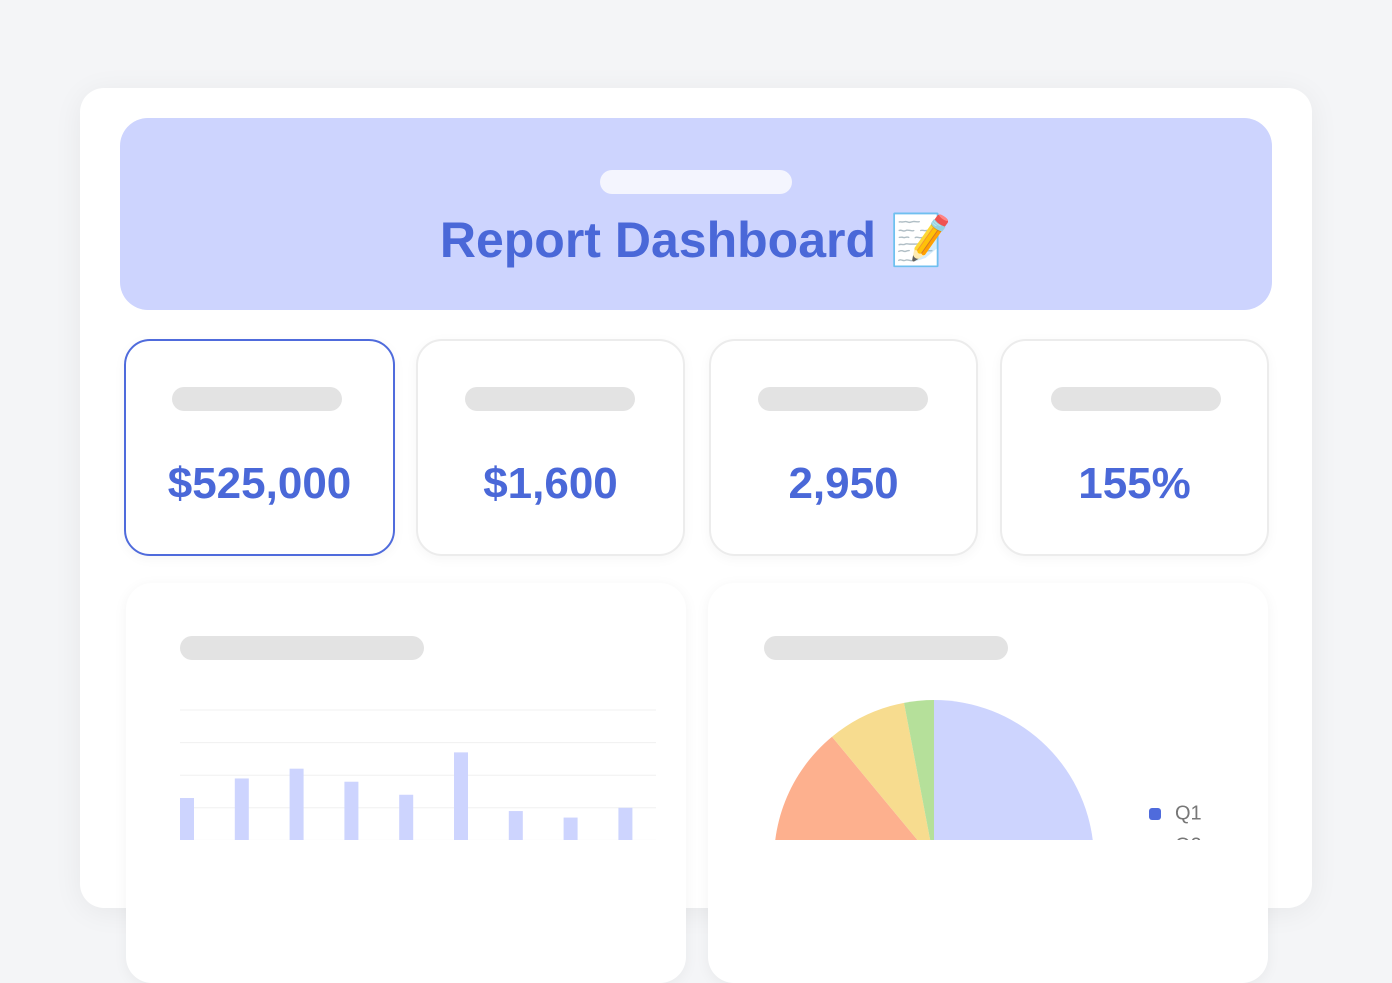 The width and height of the screenshot is (1392, 983). I want to click on header-placeholder, so click(696, 182).